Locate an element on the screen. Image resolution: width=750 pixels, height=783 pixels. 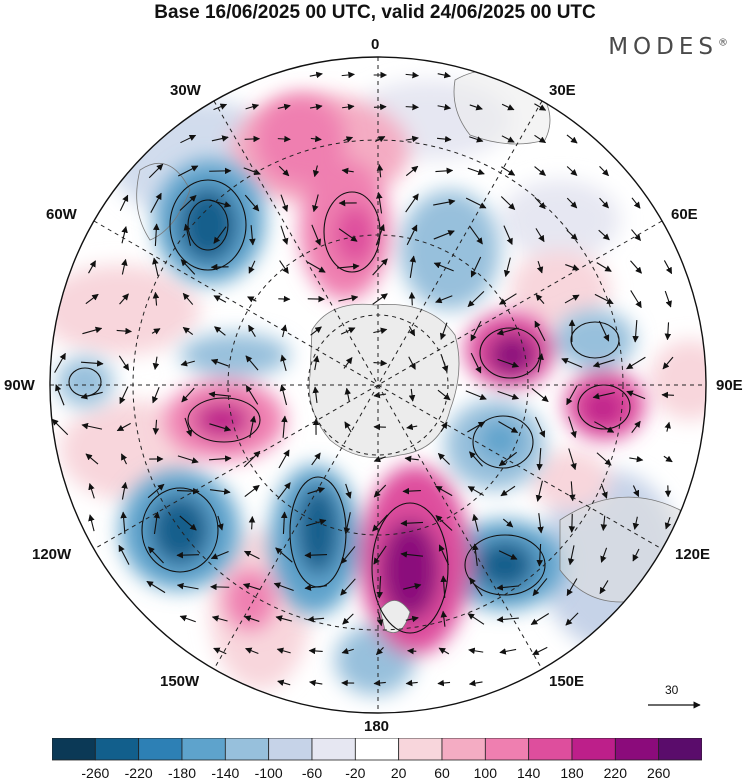
colorbar-tick-label: -60 is located at coordinates (312, 773).